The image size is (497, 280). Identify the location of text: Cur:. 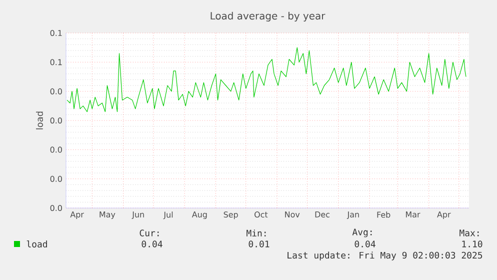
(149, 233).